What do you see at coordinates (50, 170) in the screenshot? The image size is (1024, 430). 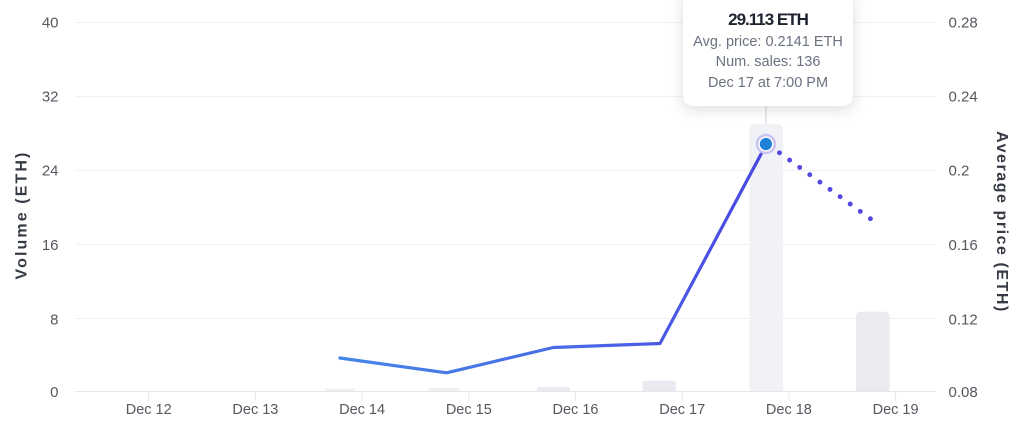 I see `svg-text: 24` at bounding box center [50, 170].